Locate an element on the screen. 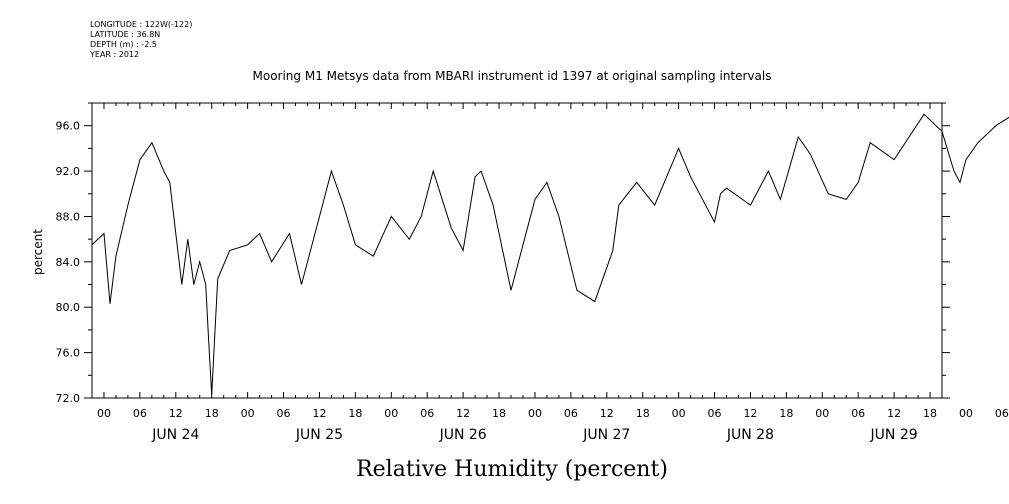 This screenshot has width=1009, height=504. y-tick-label: 84.0 is located at coordinates (68, 262).